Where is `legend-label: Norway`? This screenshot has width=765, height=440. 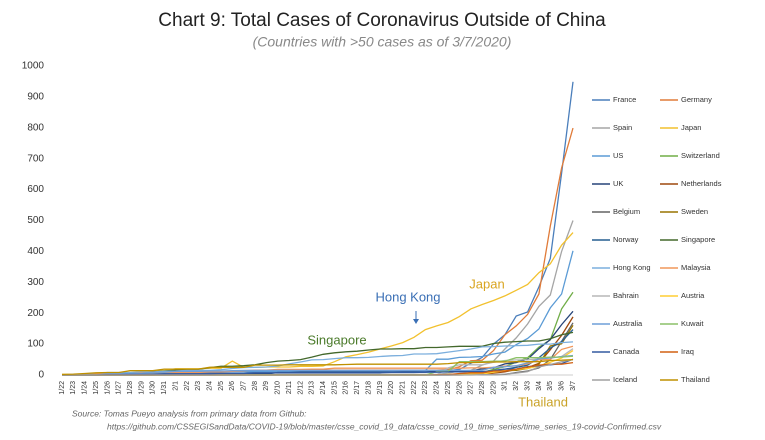 legend-label: Norway is located at coordinates (626, 239).